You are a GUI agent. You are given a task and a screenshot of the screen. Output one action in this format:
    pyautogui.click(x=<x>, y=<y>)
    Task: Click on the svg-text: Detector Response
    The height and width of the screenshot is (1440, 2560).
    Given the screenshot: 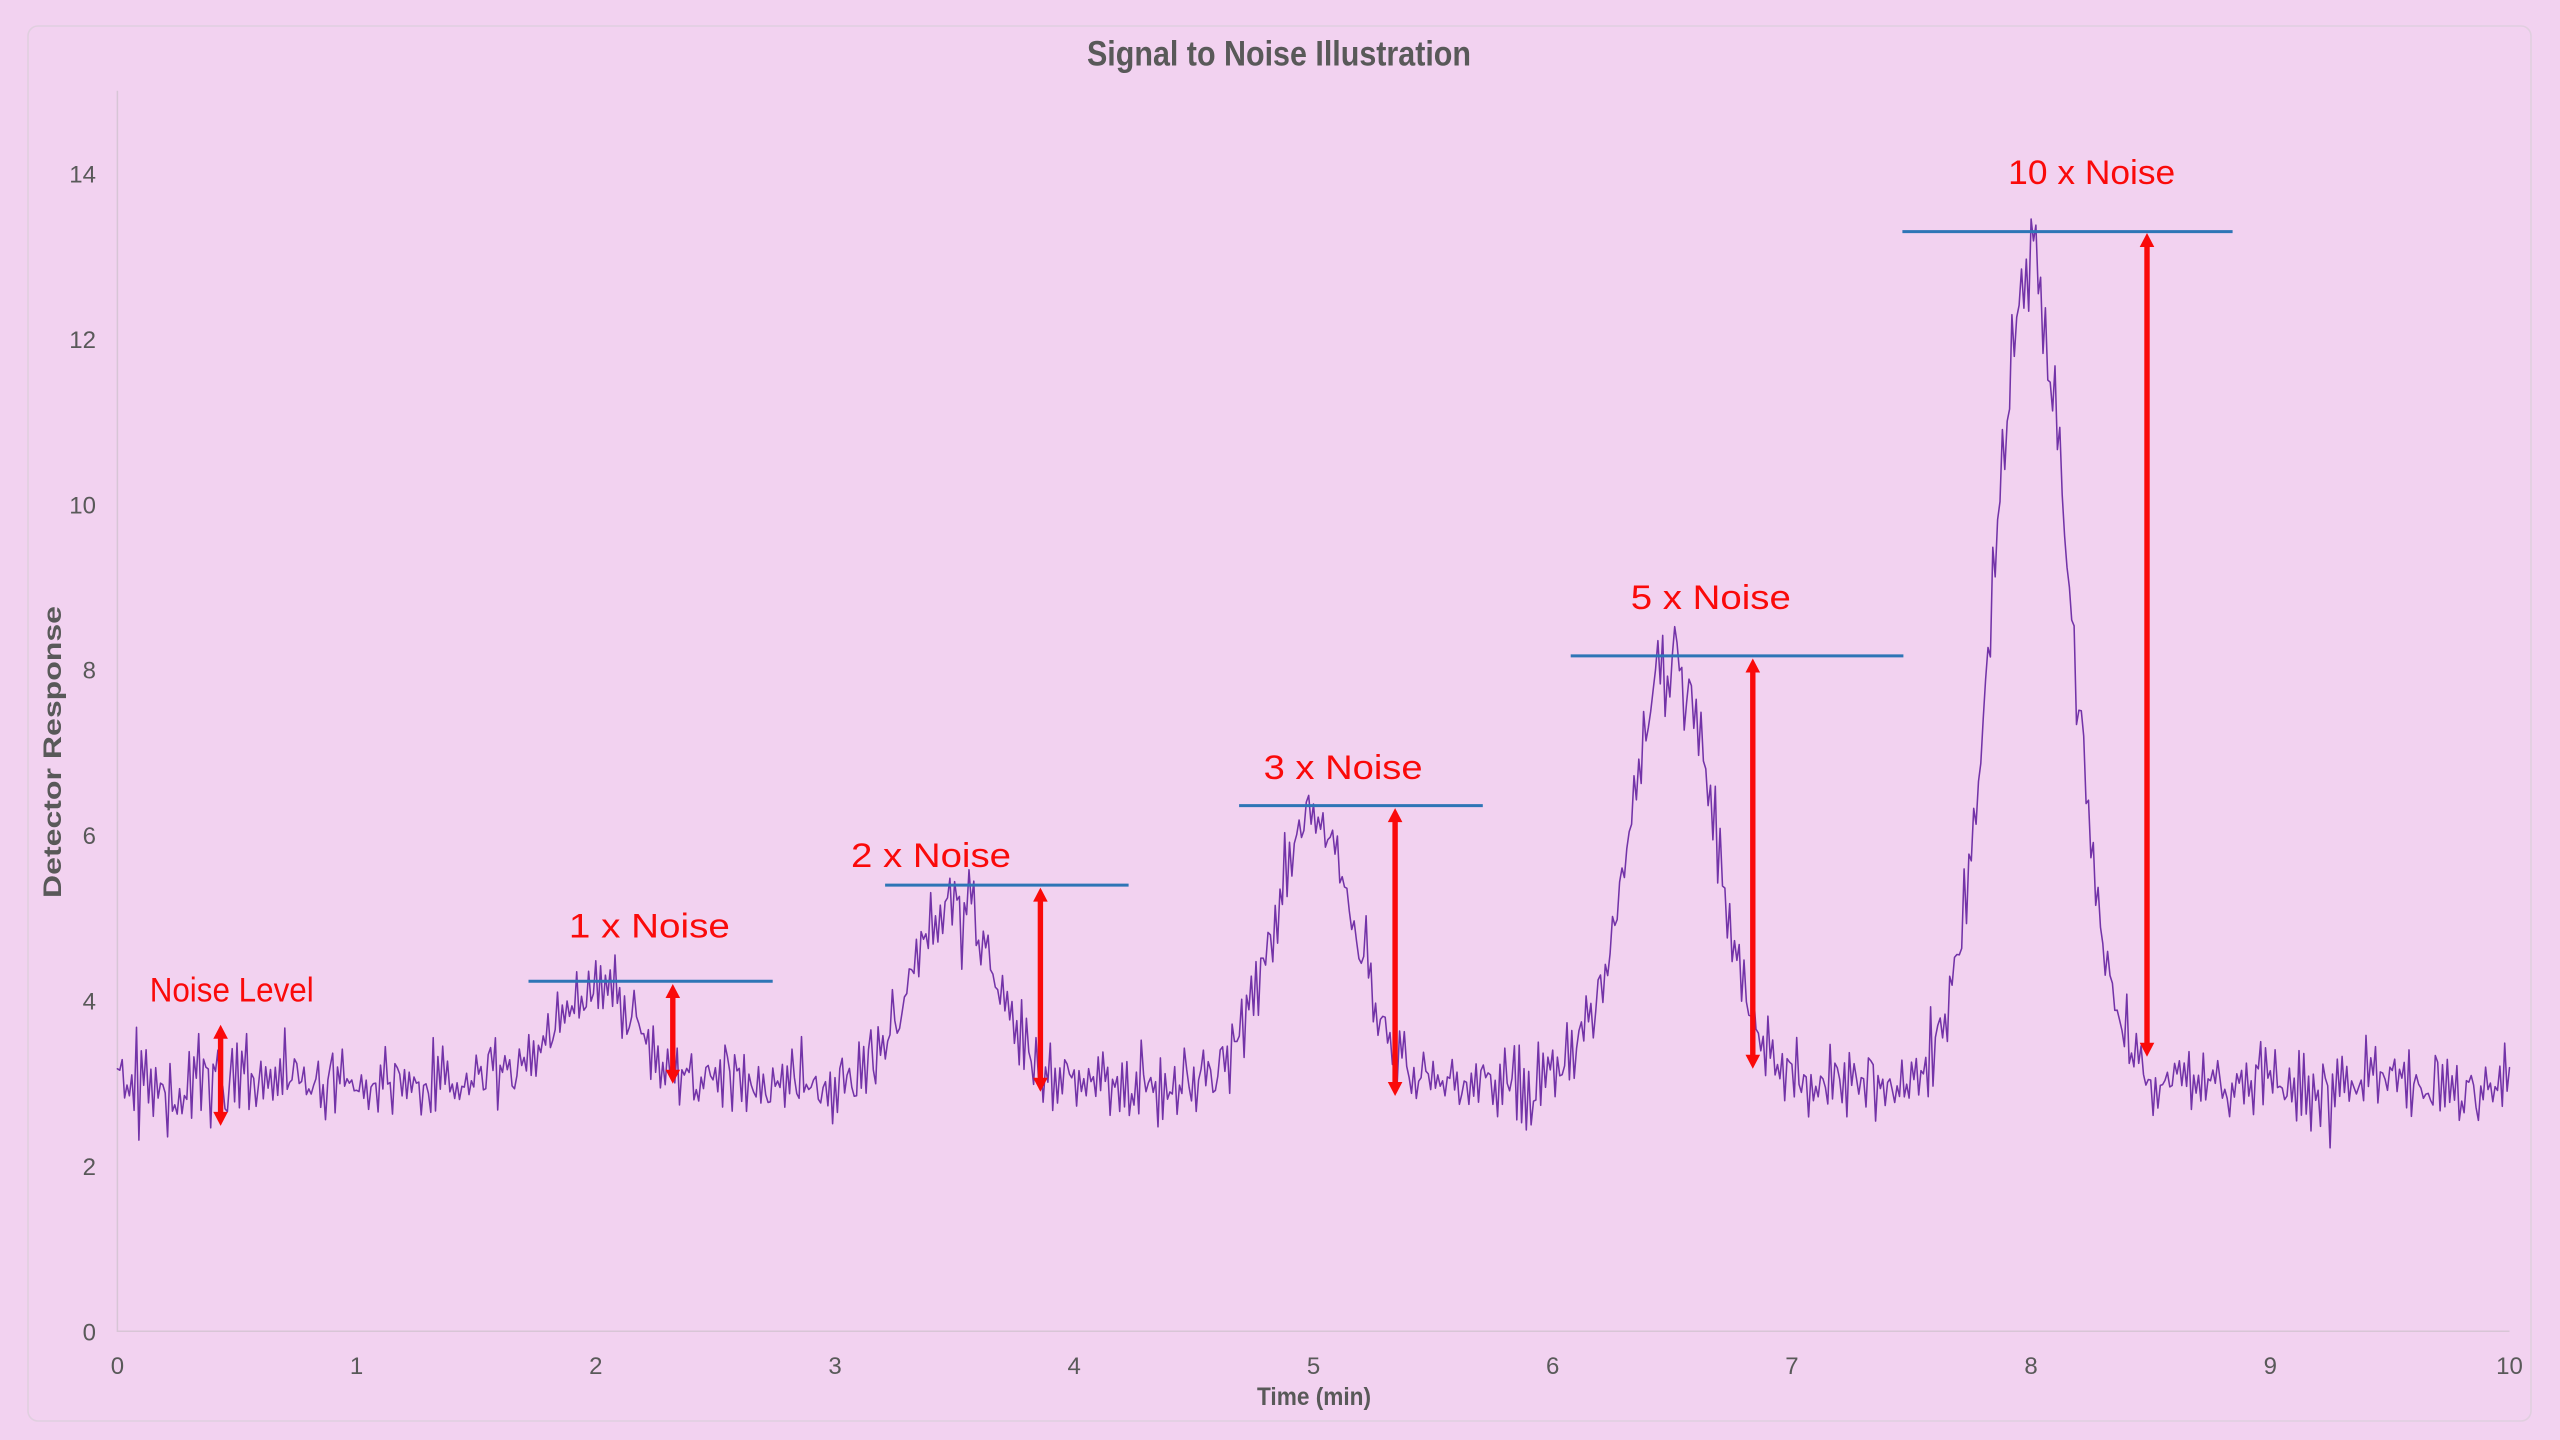 What is the action you would take?
    pyautogui.click(x=53, y=752)
    